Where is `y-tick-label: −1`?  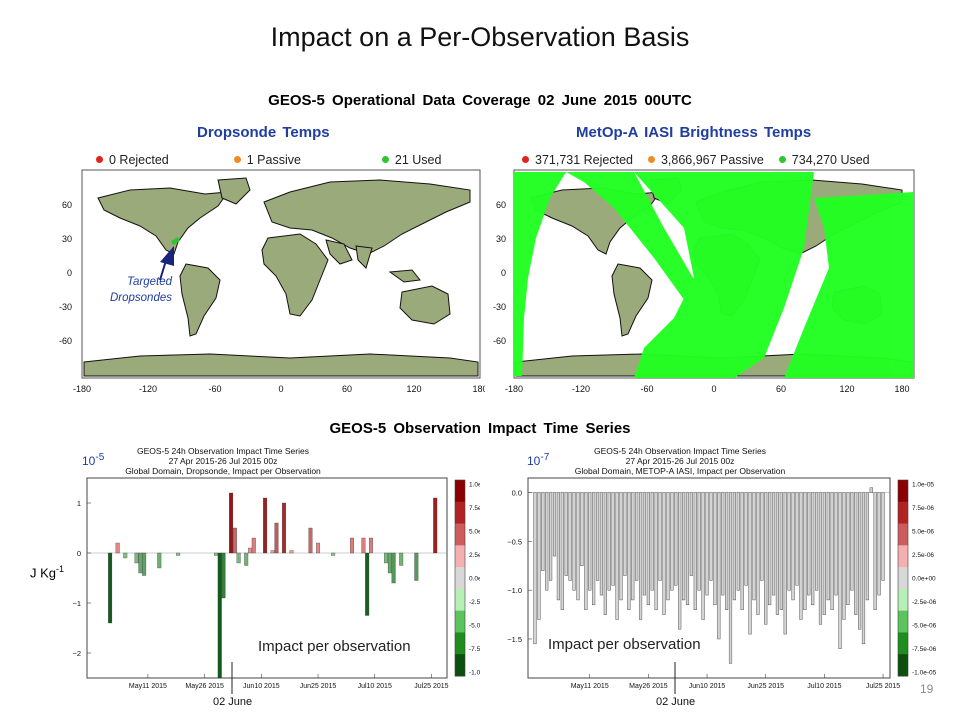 y-tick-label: −1 is located at coordinates (76, 603).